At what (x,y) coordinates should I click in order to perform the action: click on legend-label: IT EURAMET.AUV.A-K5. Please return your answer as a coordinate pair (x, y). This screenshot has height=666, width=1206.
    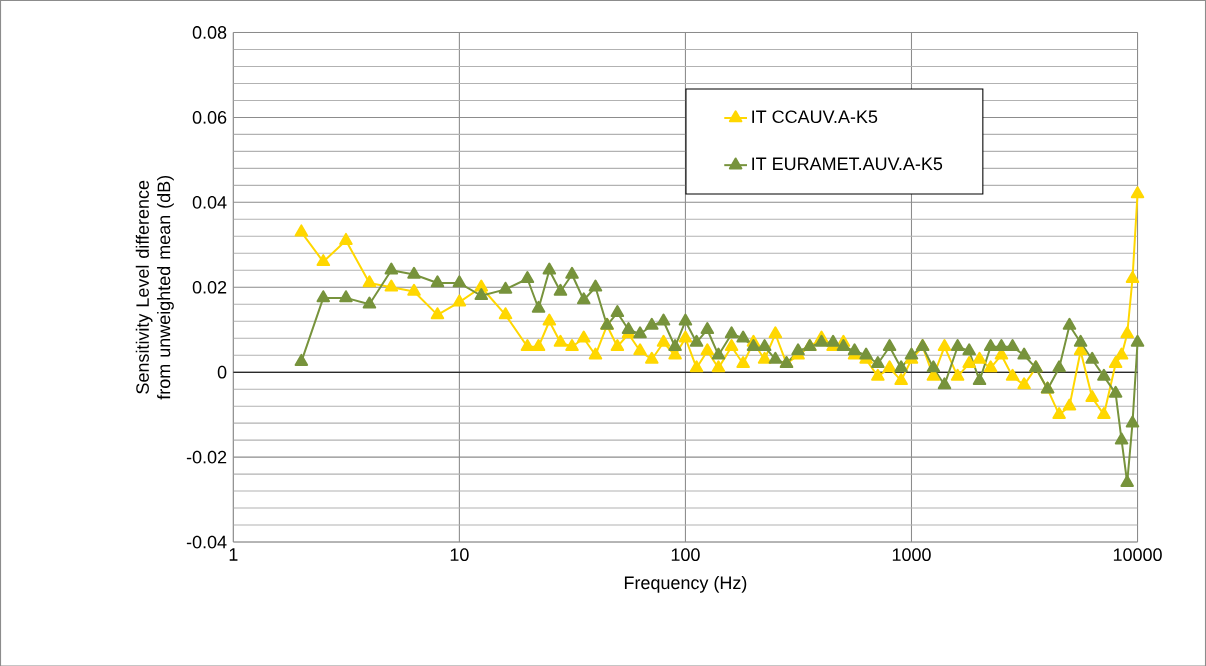
    Looking at the image, I should click on (847, 163).